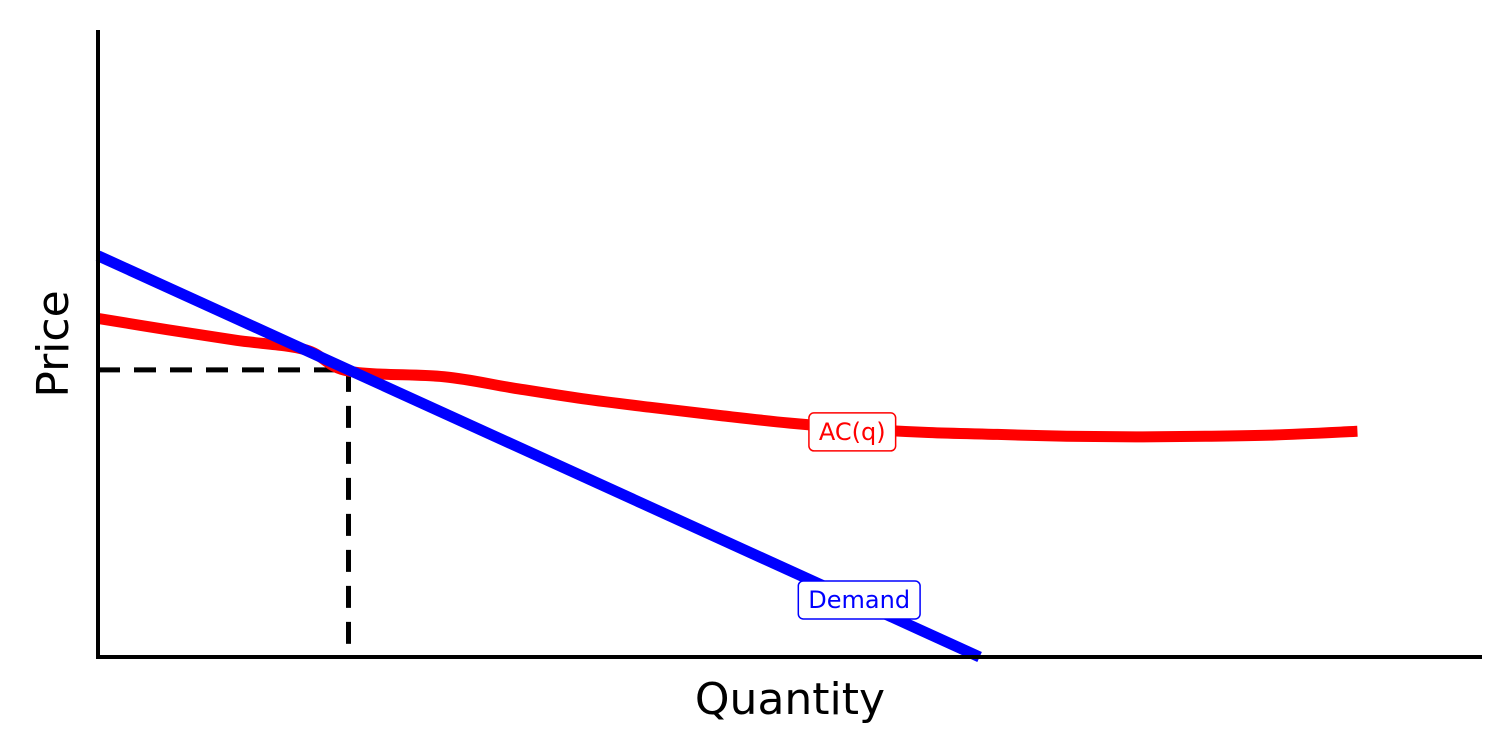 The image size is (1512, 756). I want to click on x-axis-title: Quantity, so click(790, 699).